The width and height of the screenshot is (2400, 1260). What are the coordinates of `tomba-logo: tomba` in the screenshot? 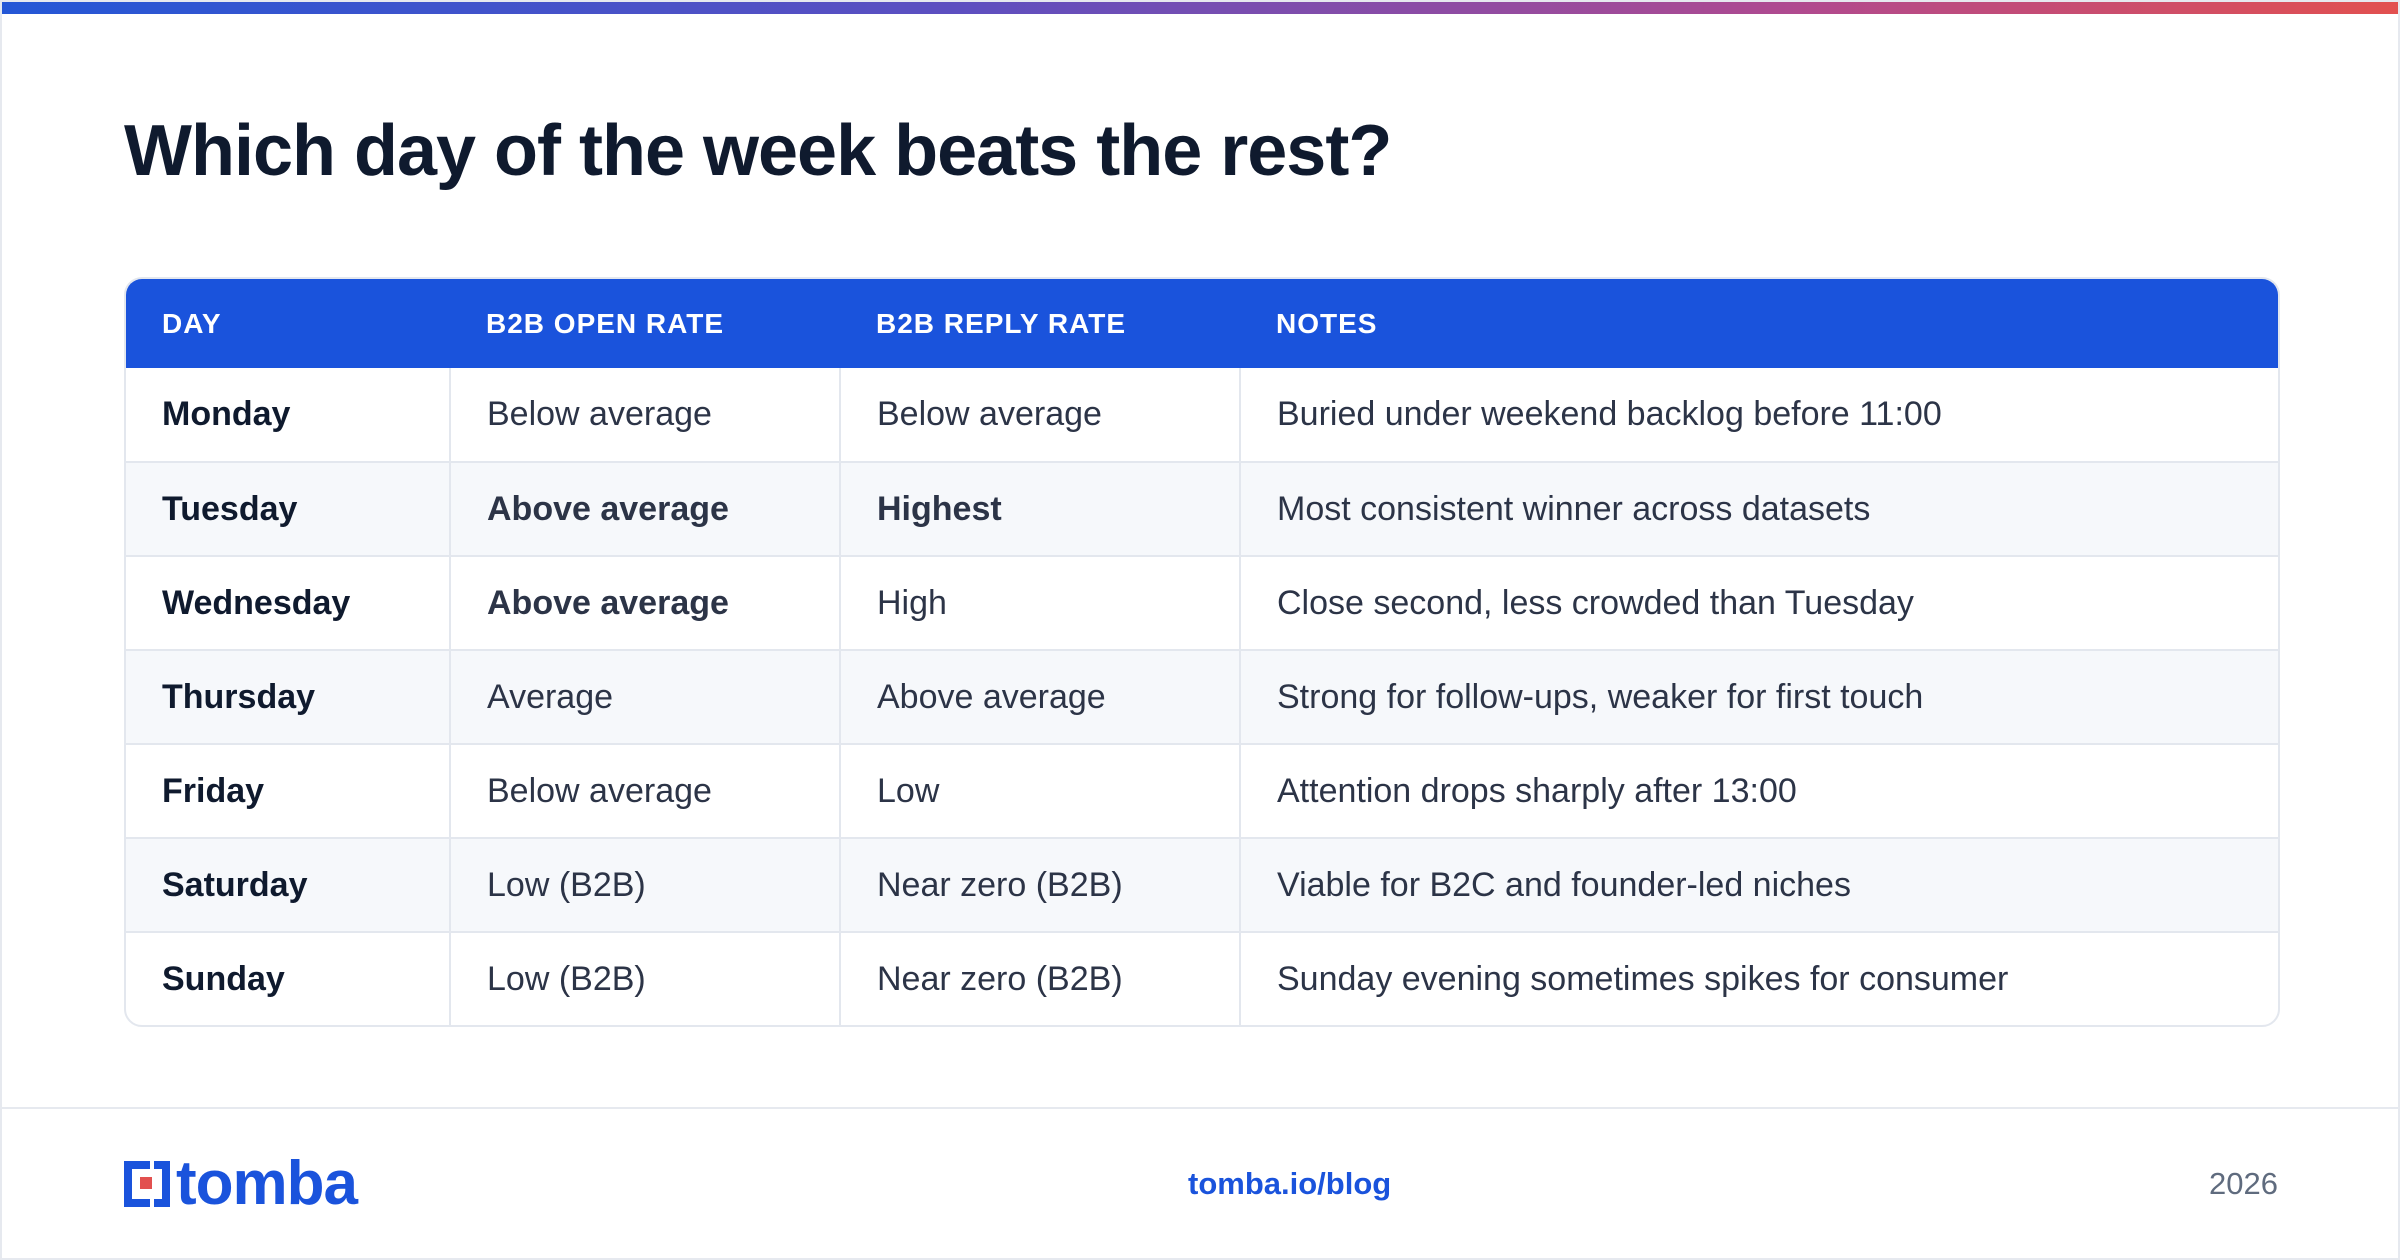 It's located at (241, 1183).